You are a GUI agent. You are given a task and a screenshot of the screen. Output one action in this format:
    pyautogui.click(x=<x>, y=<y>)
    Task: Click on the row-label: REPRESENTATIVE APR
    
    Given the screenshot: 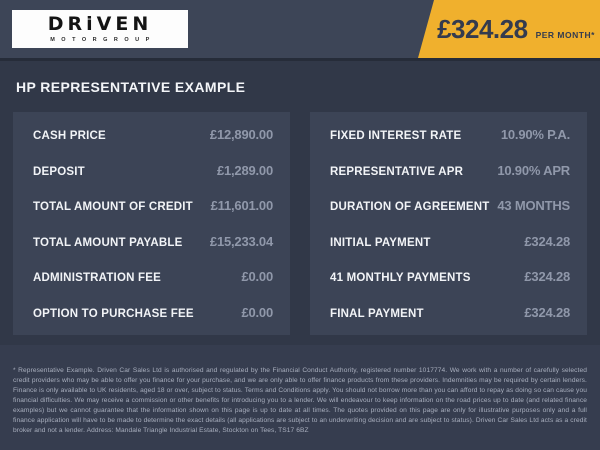 What is the action you would take?
    pyautogui.click(x=397, y=171)
    